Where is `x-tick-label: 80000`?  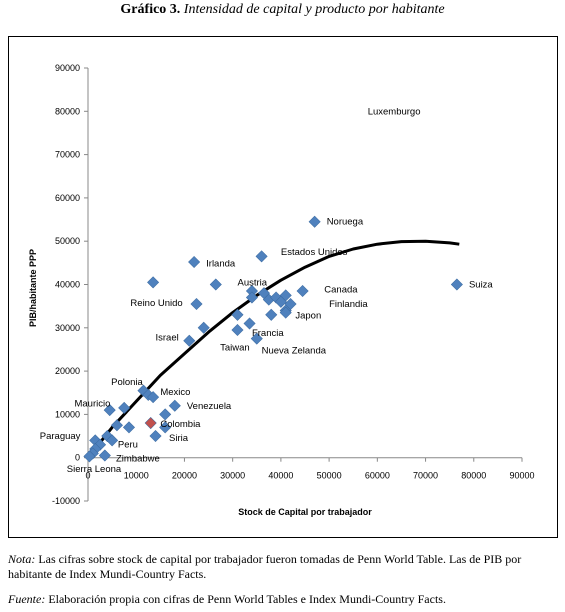
x-tick-label: 80000 is located at coordinates (473, 475).